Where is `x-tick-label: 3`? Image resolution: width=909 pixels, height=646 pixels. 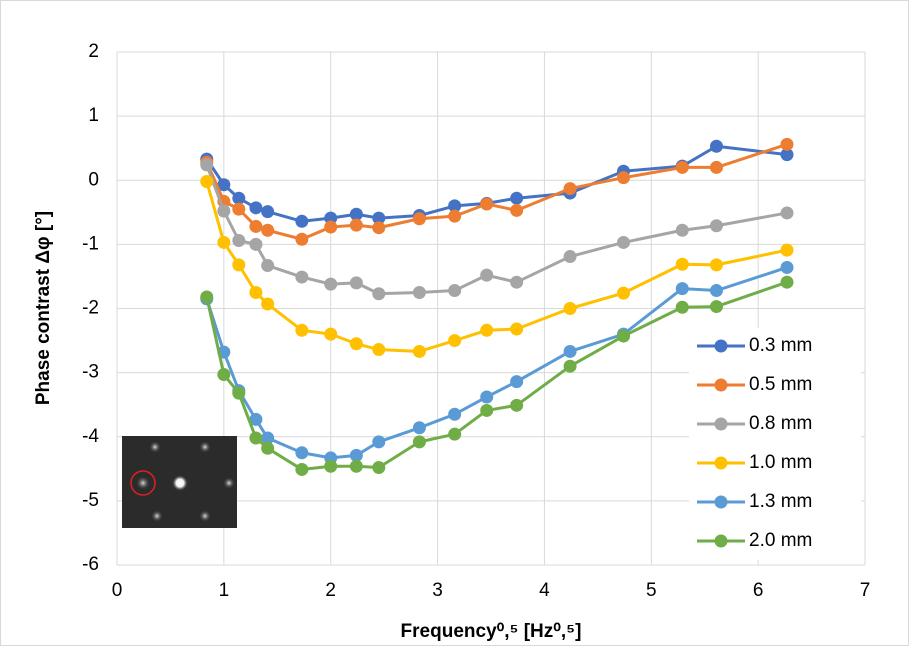
x-tick-label: 3 is located at coordinates (437, 590).